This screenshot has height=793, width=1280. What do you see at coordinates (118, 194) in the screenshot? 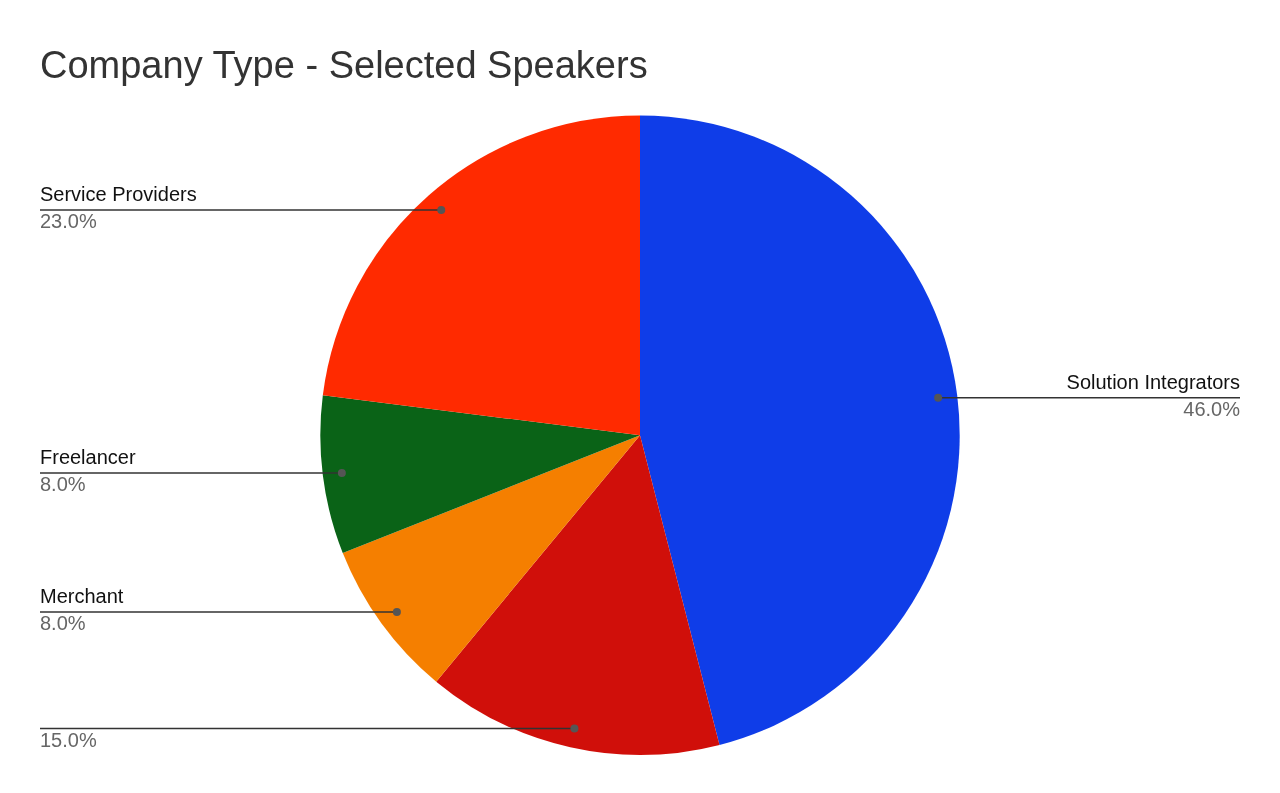
I see `slice-label: Service Providers` at bounding box center [118, 194].